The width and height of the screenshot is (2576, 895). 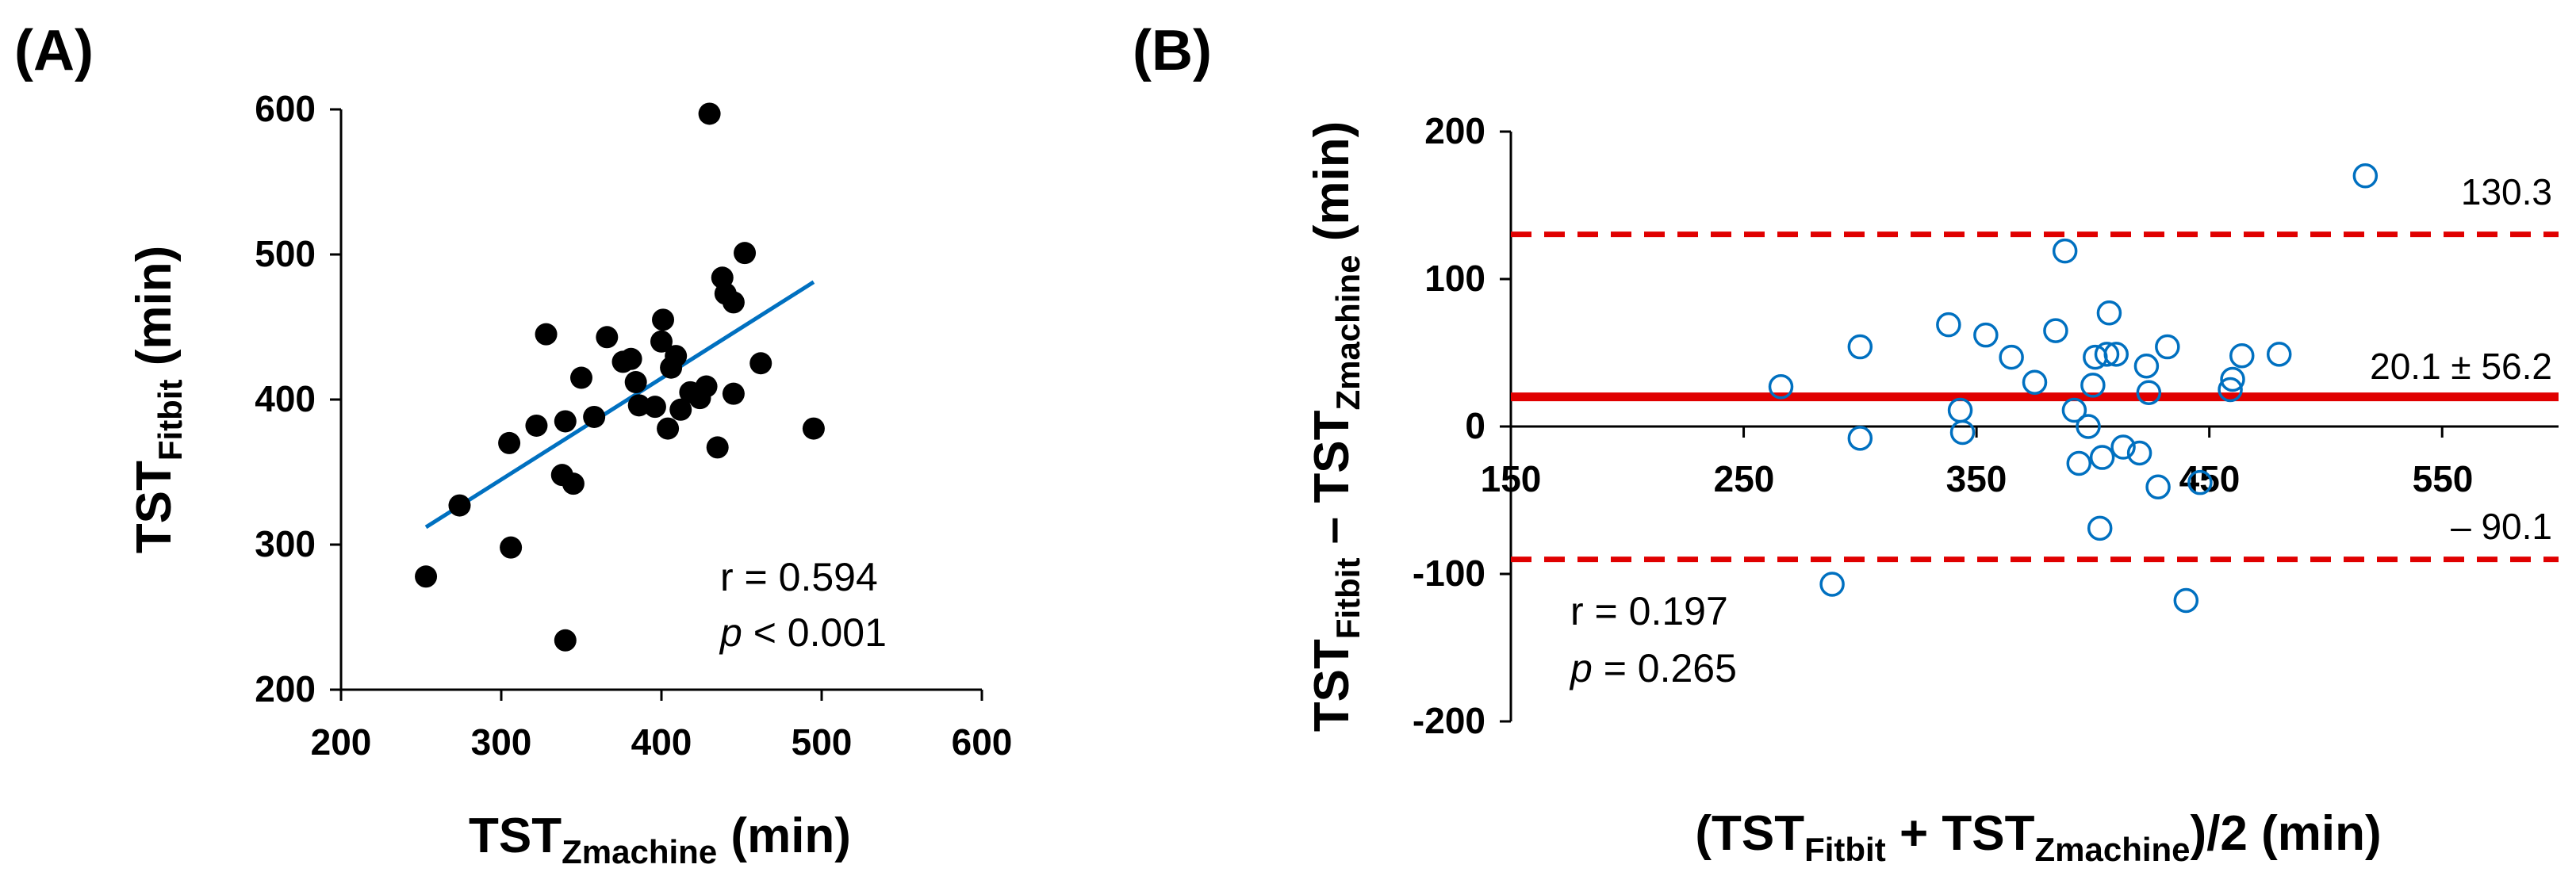 What do you see at coordinates (799, 577) in the screenshot?
I see `panel-a-r-value: r = 0.594` at bounding box center [799, 577].